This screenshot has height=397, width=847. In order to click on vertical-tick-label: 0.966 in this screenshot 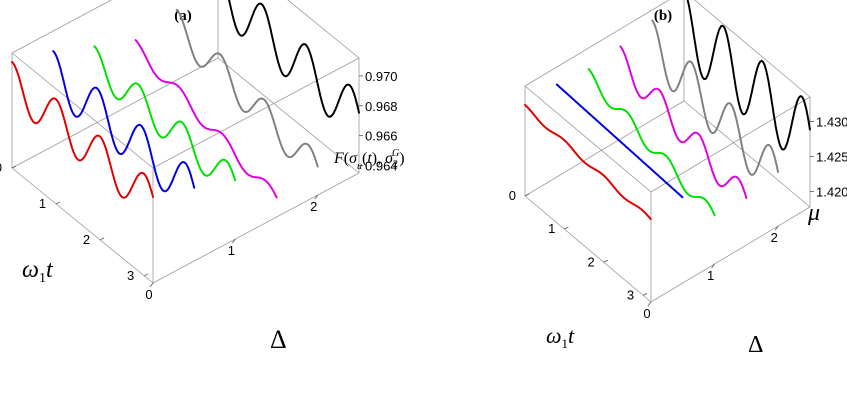, I will do `click(381, 136)`.